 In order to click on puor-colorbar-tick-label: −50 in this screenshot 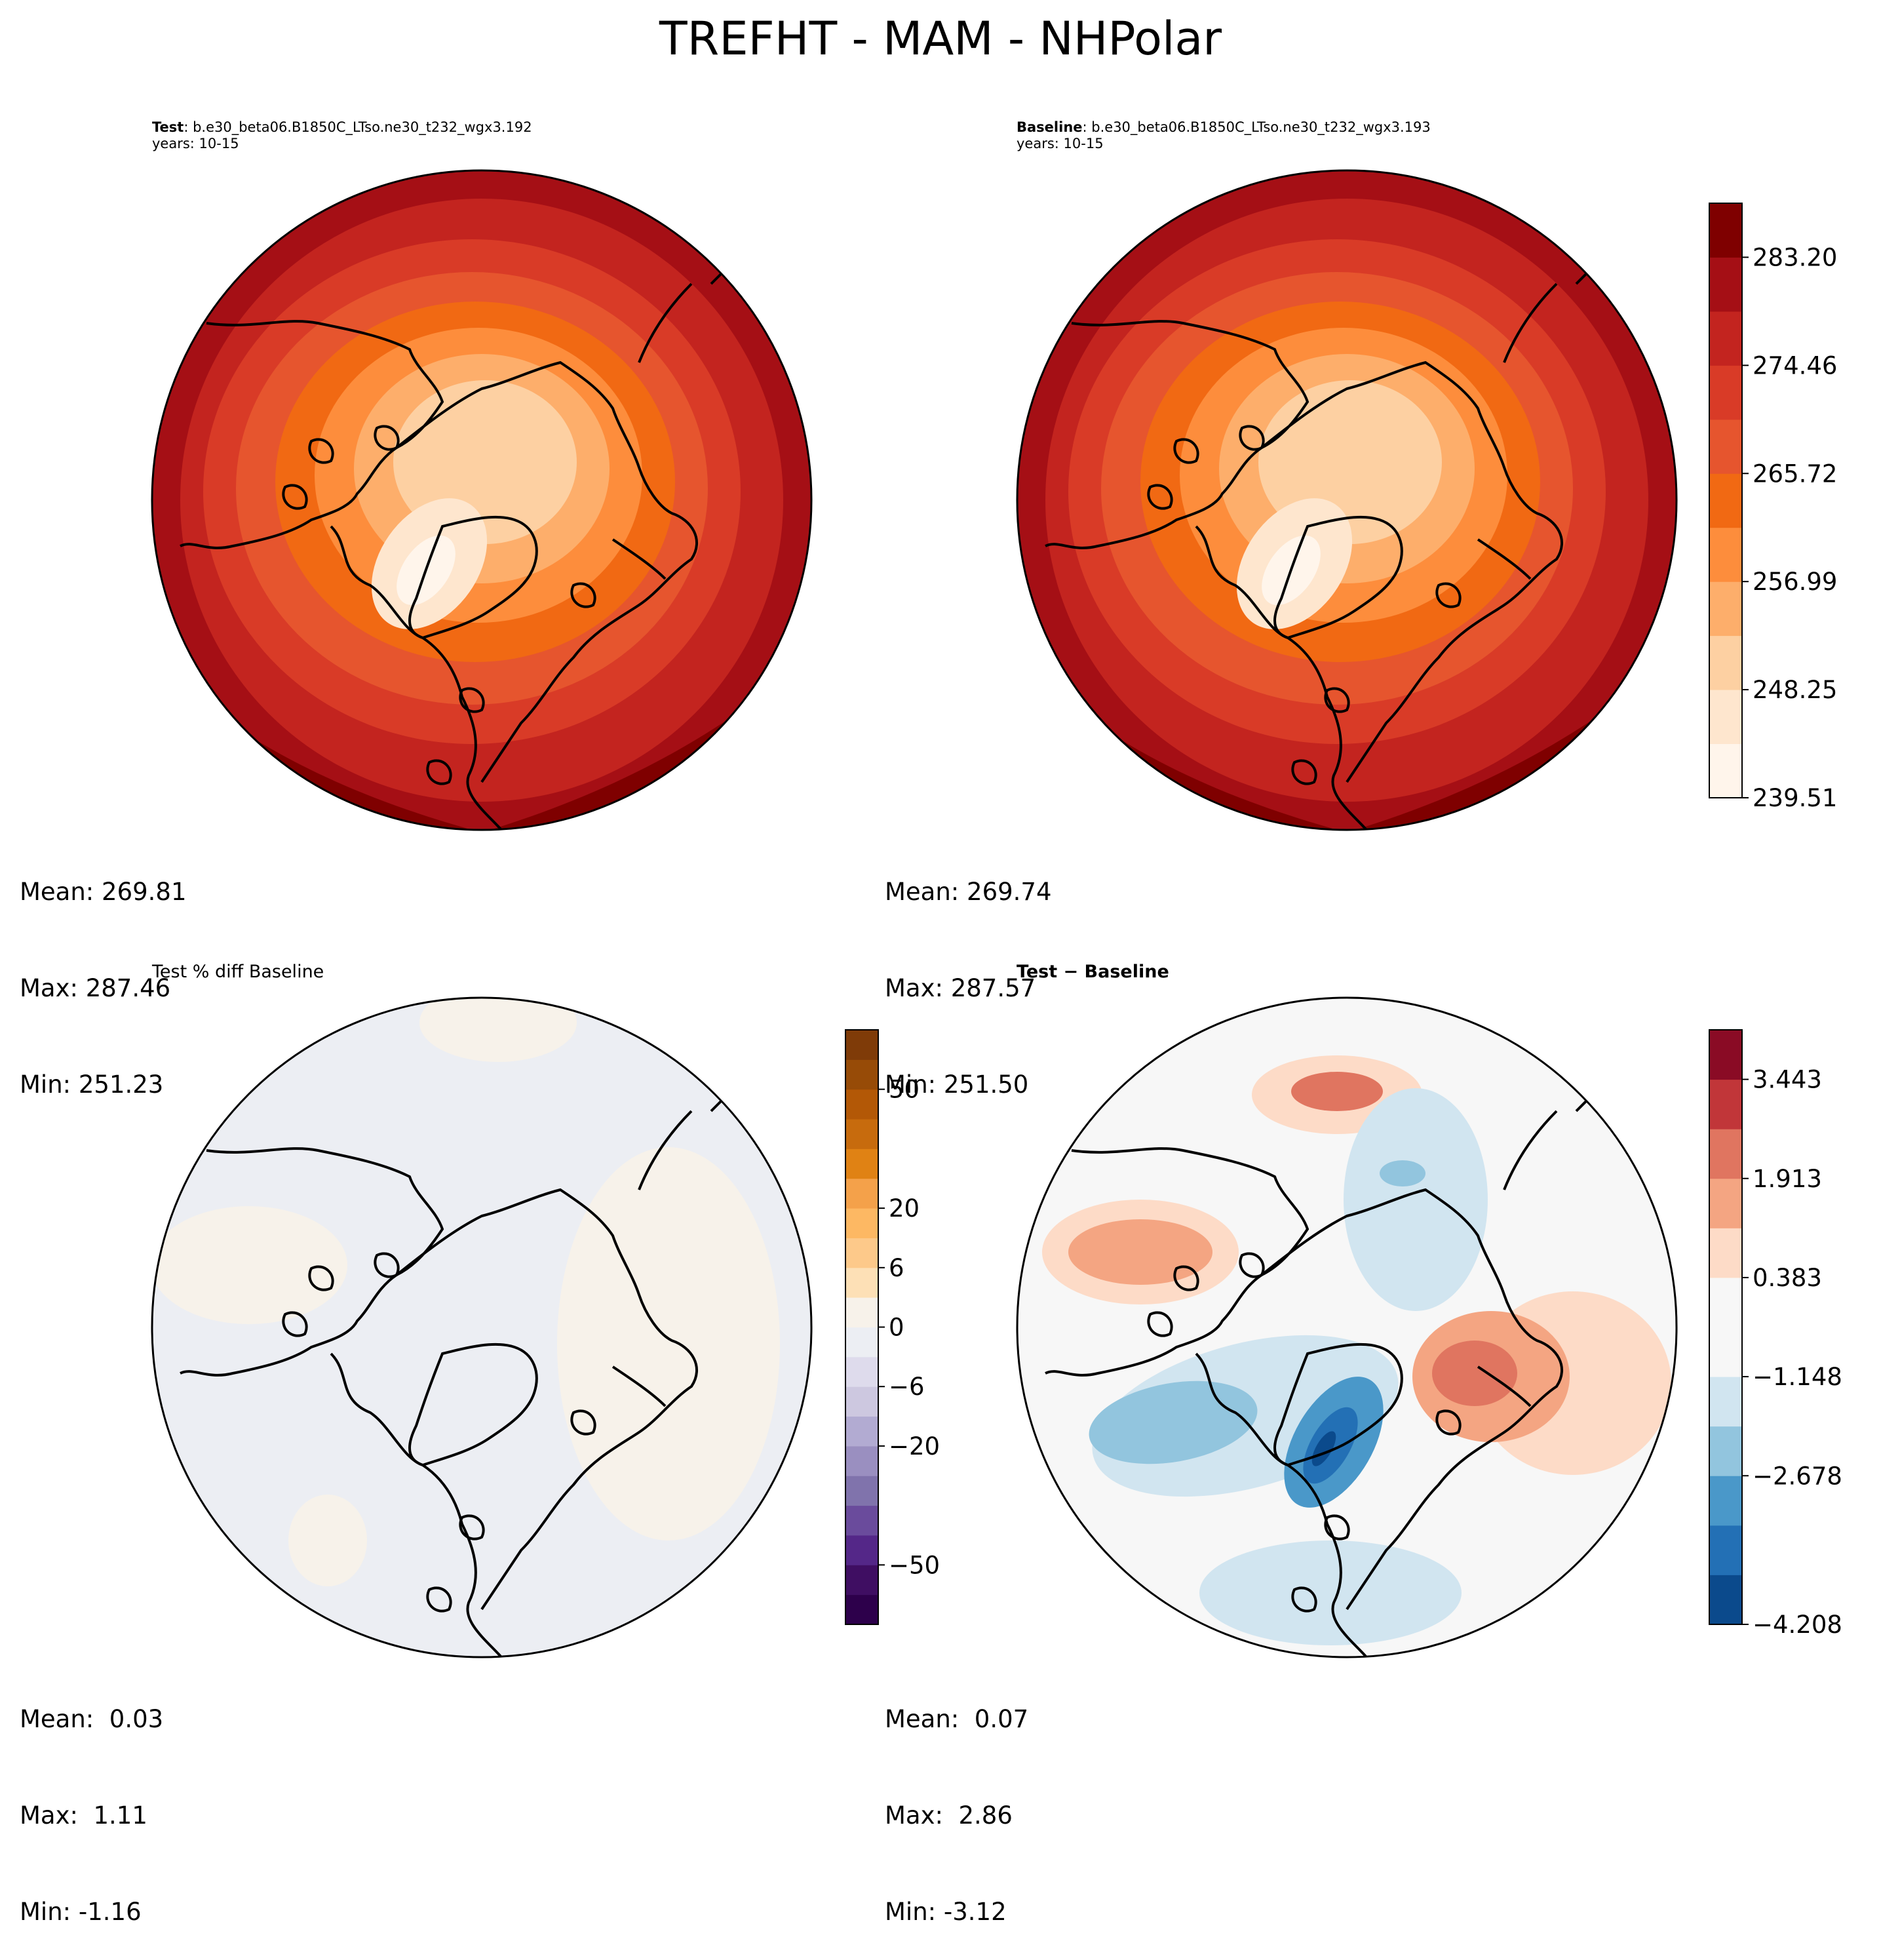, I will do `click(915, 1565)`.